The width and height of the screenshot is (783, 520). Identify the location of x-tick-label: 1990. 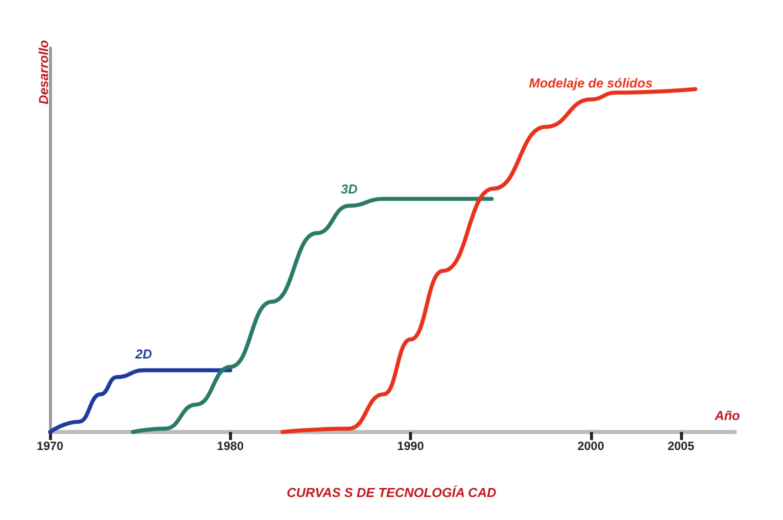
(410, 446).